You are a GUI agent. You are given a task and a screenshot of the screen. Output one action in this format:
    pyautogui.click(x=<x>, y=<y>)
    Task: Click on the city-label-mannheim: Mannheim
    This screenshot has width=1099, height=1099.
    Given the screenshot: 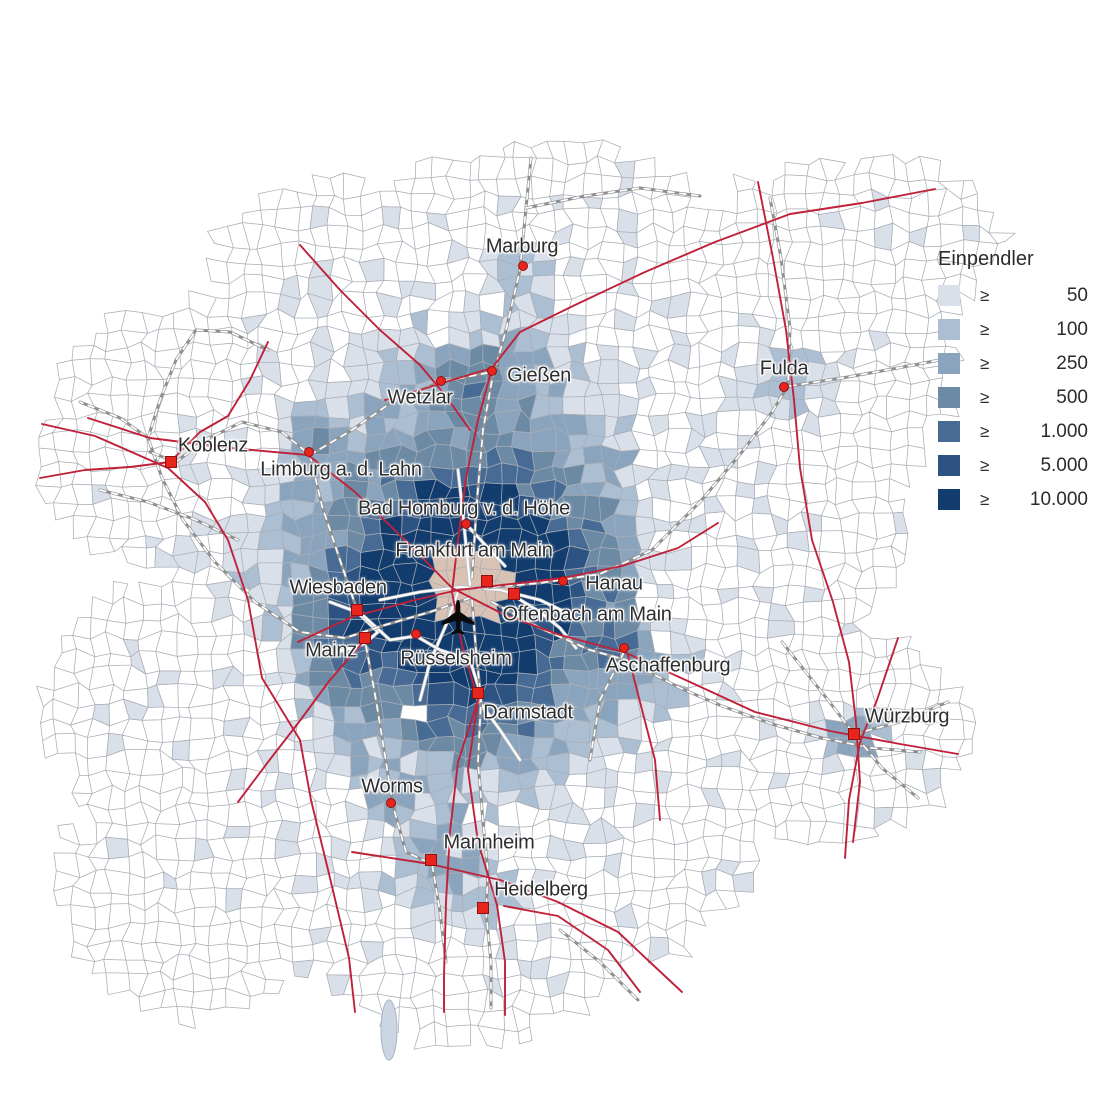 What is the action you would take?
    pyautogui.click(x=489, y=842)
    